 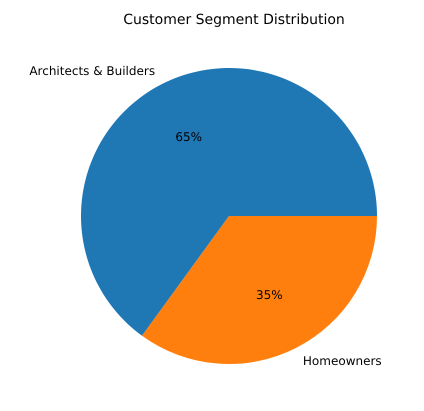 I want to click on data-label: 35%, so click(x=269, y=295).